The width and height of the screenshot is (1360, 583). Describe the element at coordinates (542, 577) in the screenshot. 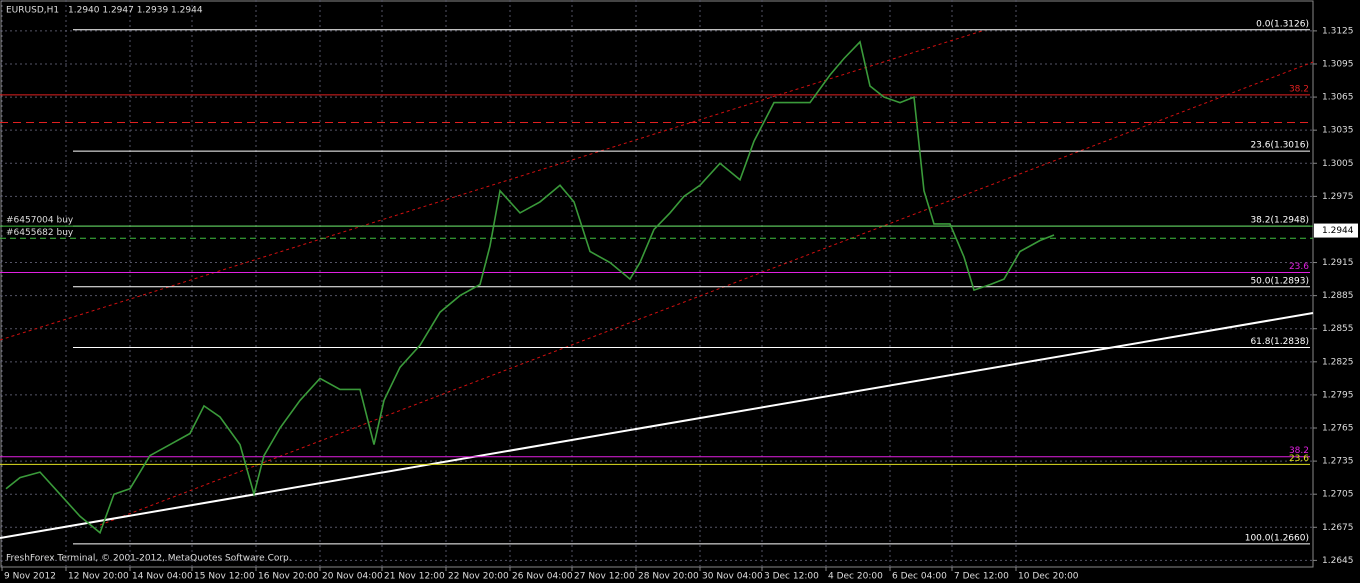

I see `x-tick-label: 26 Nov 04:00` at that location.